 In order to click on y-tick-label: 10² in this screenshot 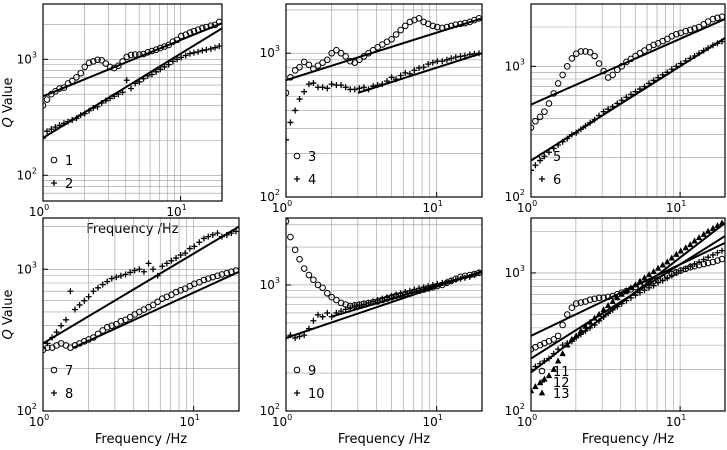, I will do `click(27, 174)`.